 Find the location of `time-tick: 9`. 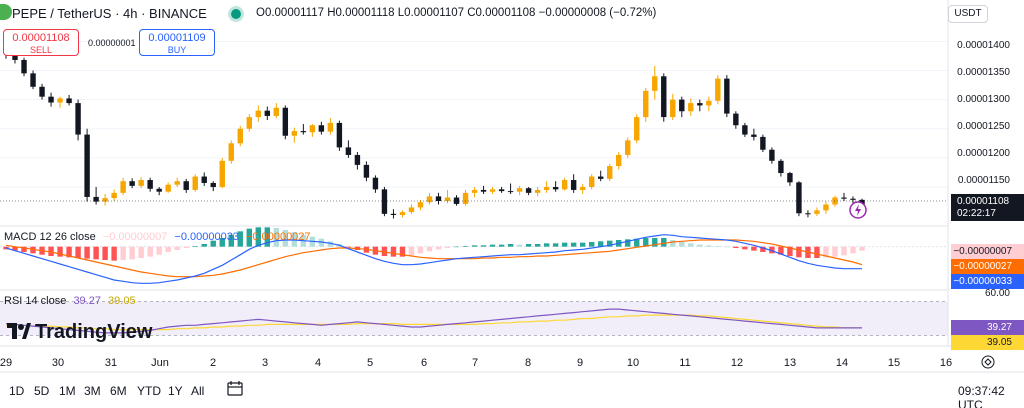

time-tick: 9 is located at coordinates (580, 363).